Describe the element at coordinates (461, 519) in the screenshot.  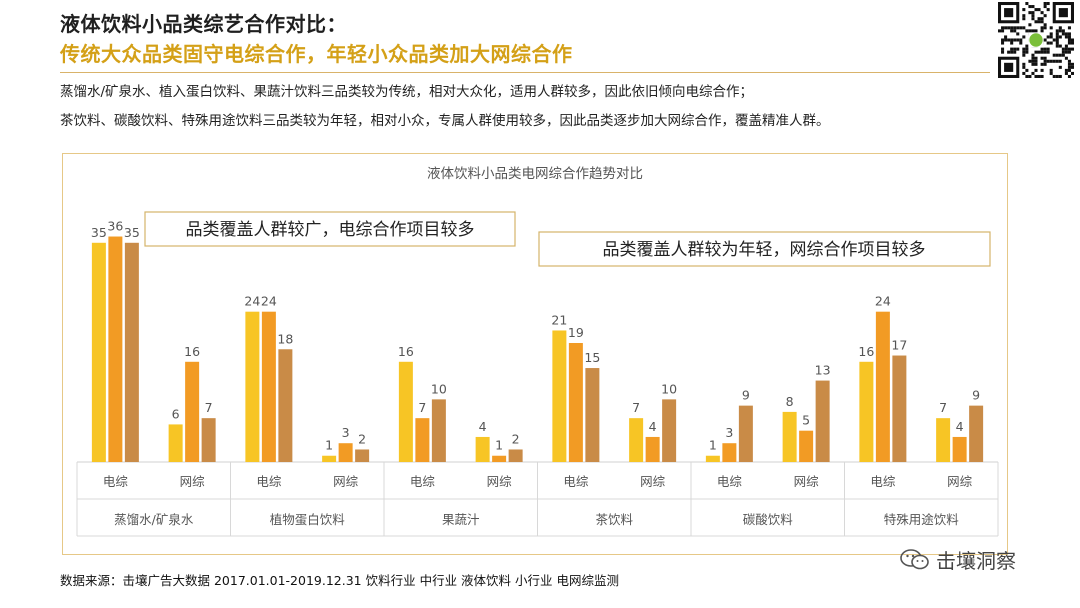
I see `category-tick-label: 果蔬汁` at that location.